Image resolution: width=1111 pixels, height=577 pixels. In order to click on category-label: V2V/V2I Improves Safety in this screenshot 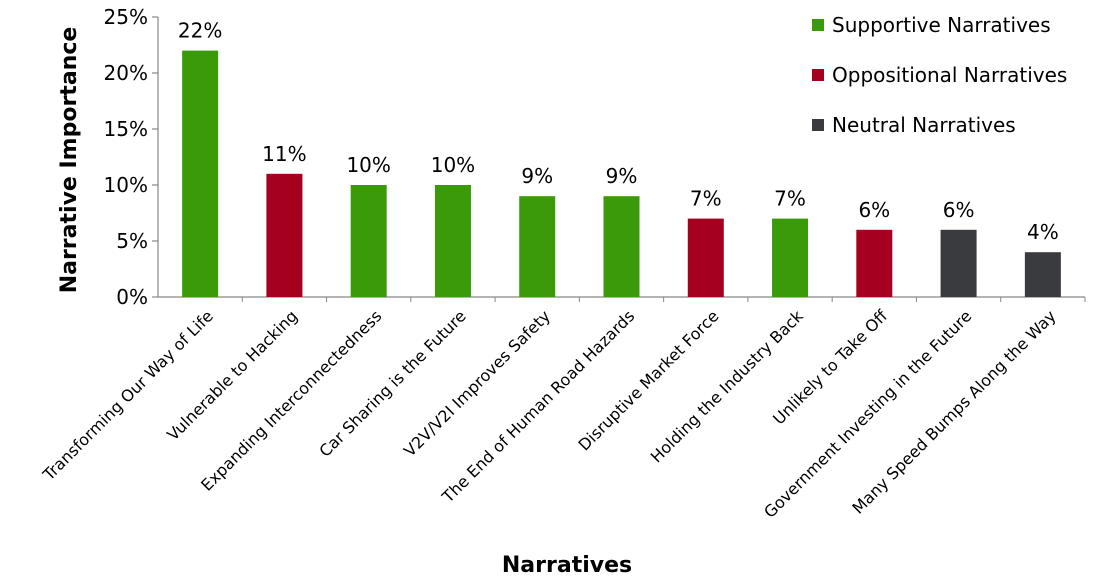, I will do `click(477, 383)`.